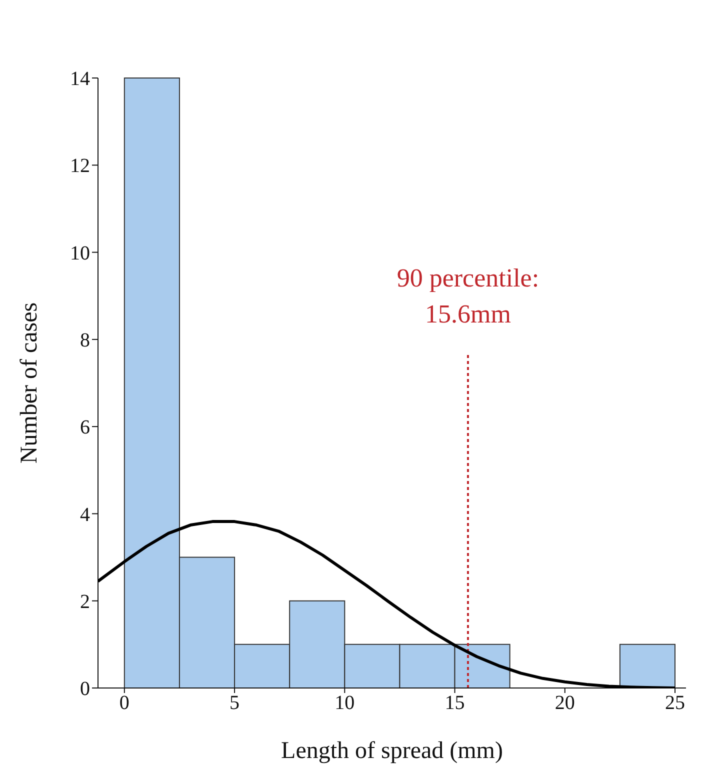  What do you see at coordinates (85, 341) in the screenshot?
I see `y-tick-label: 8` at bounding box center [85, 341].